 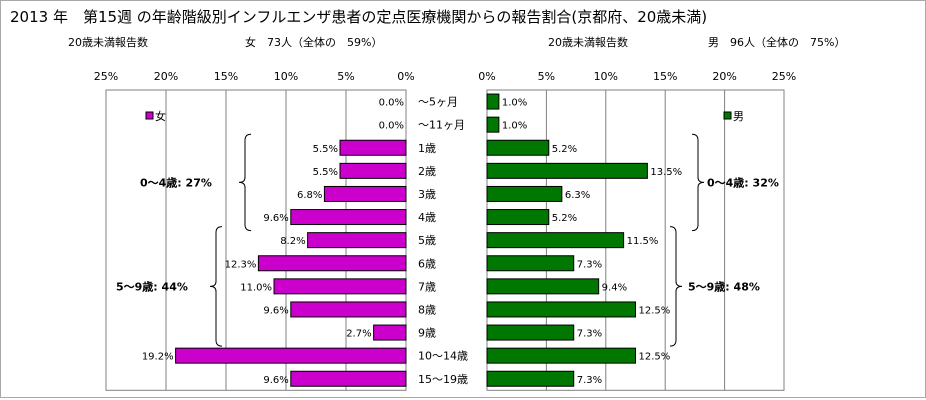 What do you see at coordinates (784, 76) in the screenshot?
I see `right-x-tick-label: 25%` at bounding box center [784, 76].